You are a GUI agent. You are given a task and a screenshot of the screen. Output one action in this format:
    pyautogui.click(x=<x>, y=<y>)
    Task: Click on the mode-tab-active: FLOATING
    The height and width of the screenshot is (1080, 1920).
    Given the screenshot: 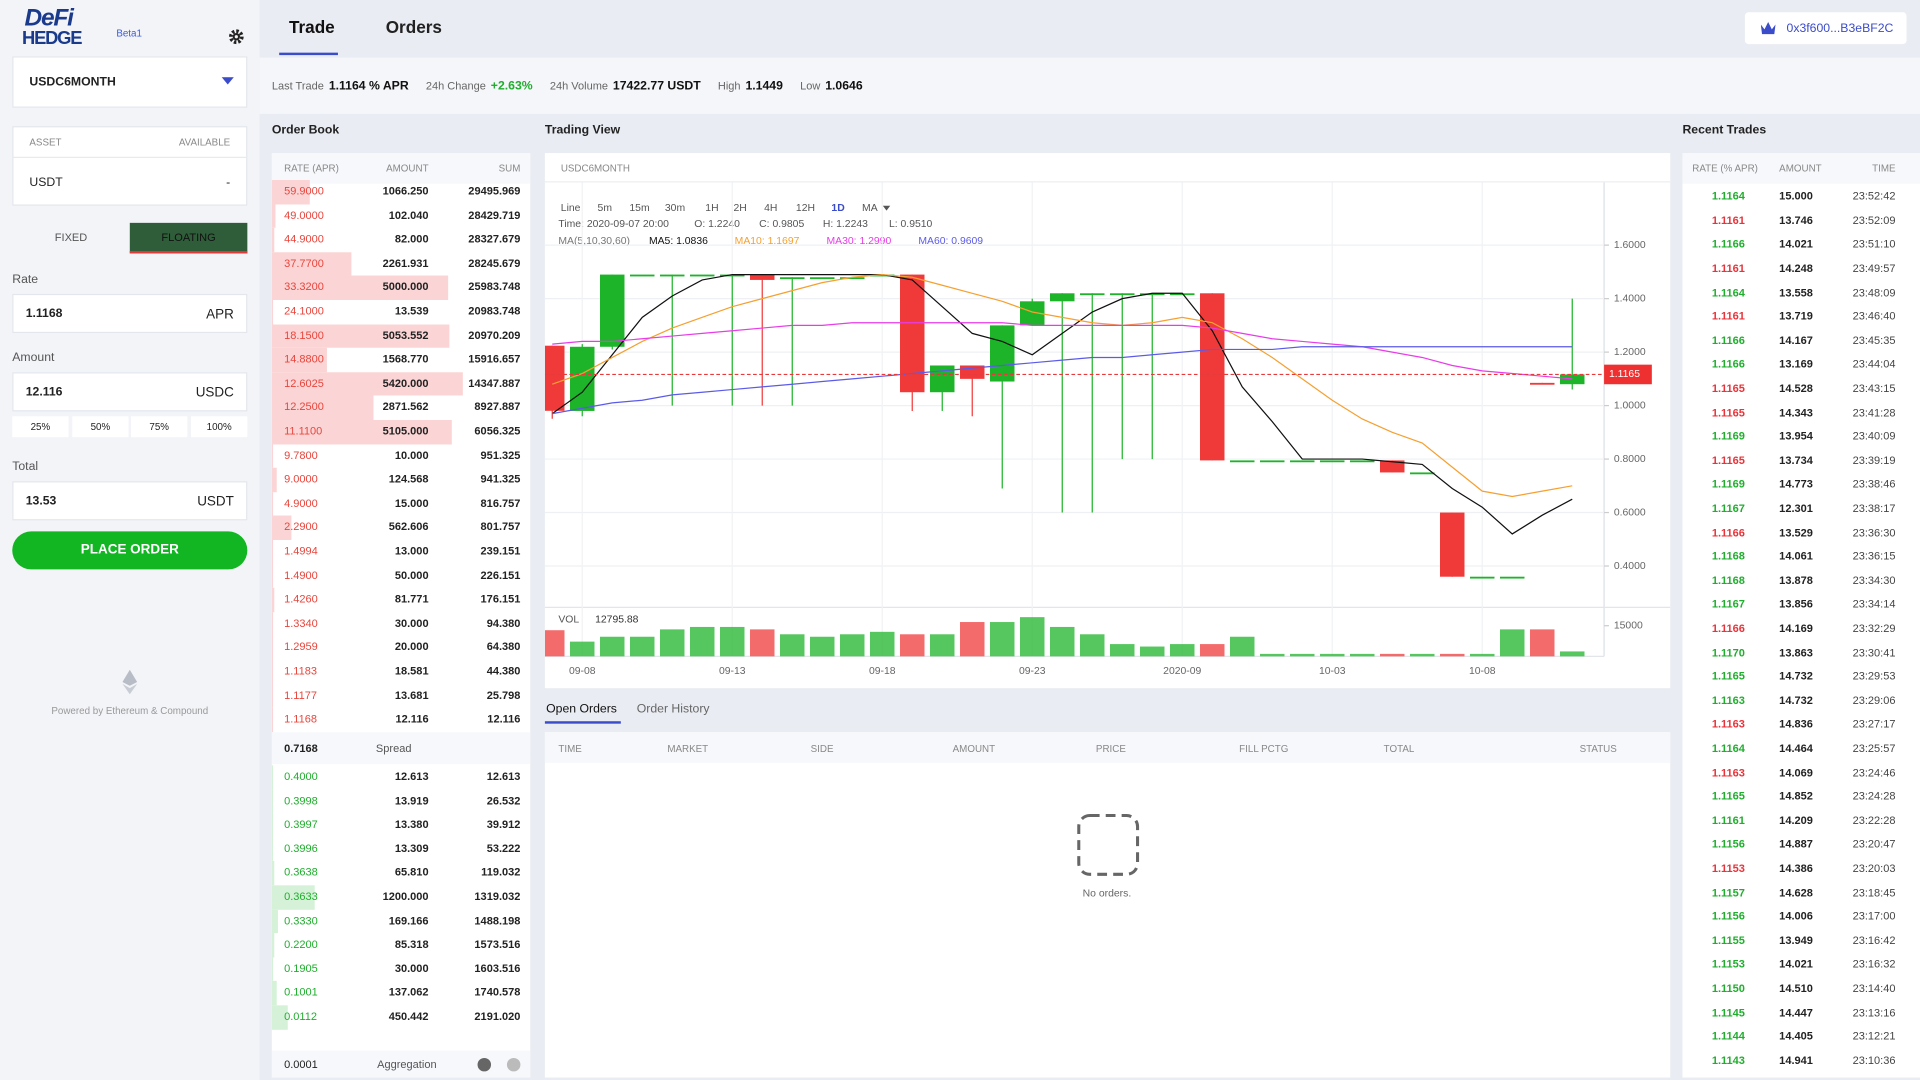 What is the action you would take?
    pyautogui.click(x=188, y=238)
    